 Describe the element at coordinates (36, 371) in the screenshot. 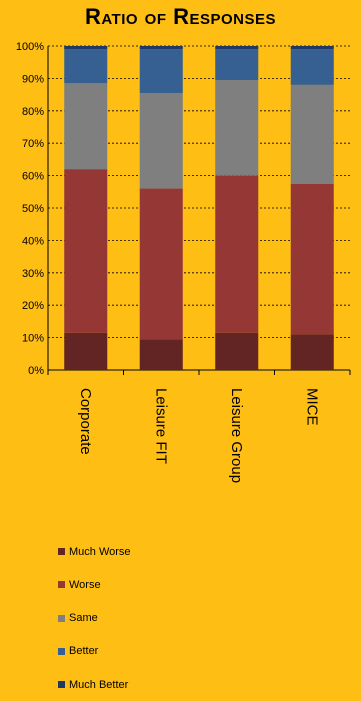

I see `y-tick-label: 0%` at that location.